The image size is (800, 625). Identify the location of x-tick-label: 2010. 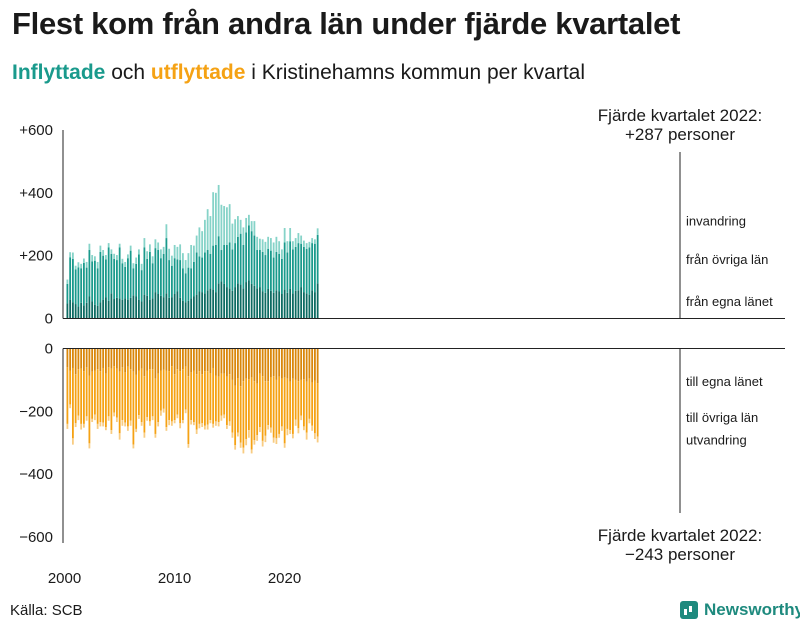
(174, 578).